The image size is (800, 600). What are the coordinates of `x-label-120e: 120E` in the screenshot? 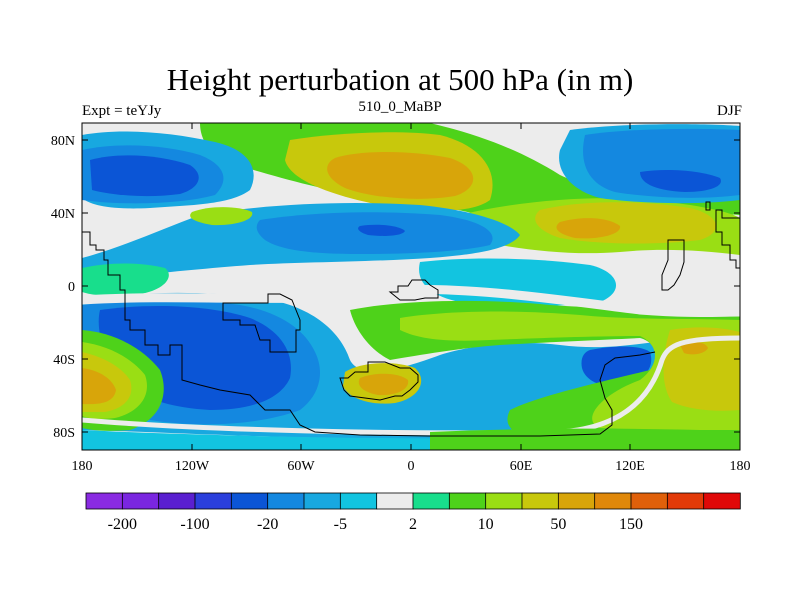 It's located at (630, 466).